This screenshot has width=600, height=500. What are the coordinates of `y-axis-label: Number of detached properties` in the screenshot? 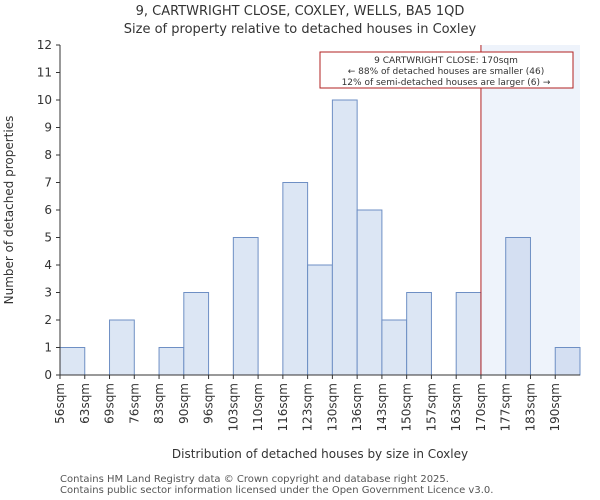 It's located at (9, 210).